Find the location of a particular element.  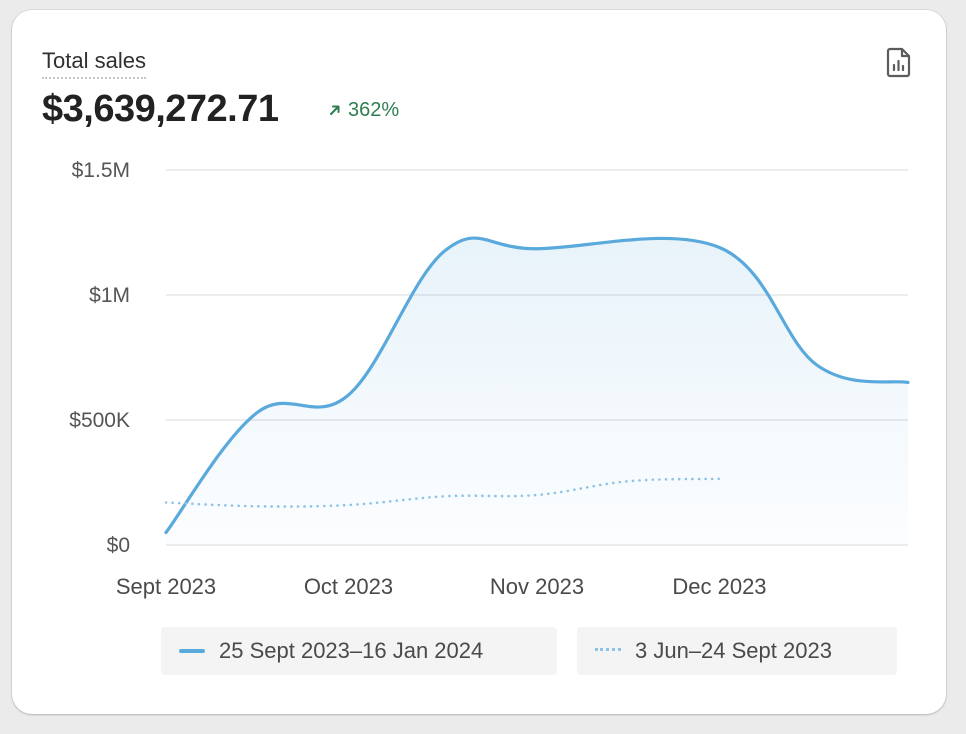

x-tick-label: Nov 2023 is located at coordinates (537, 586).